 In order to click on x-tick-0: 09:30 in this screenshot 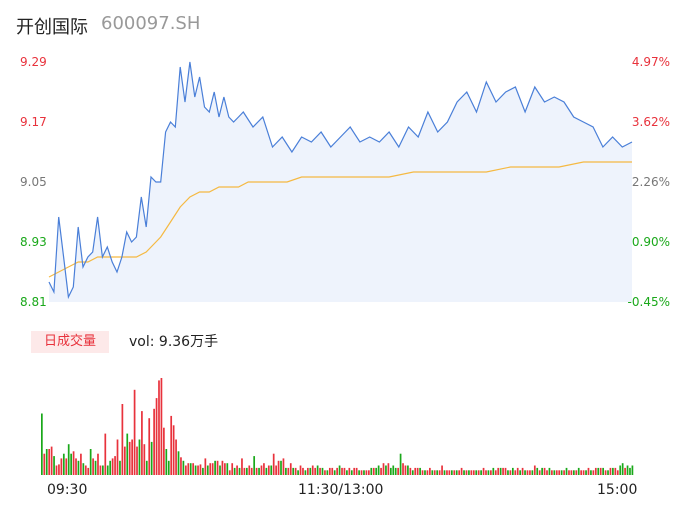, I will do `click(67, 490)`.